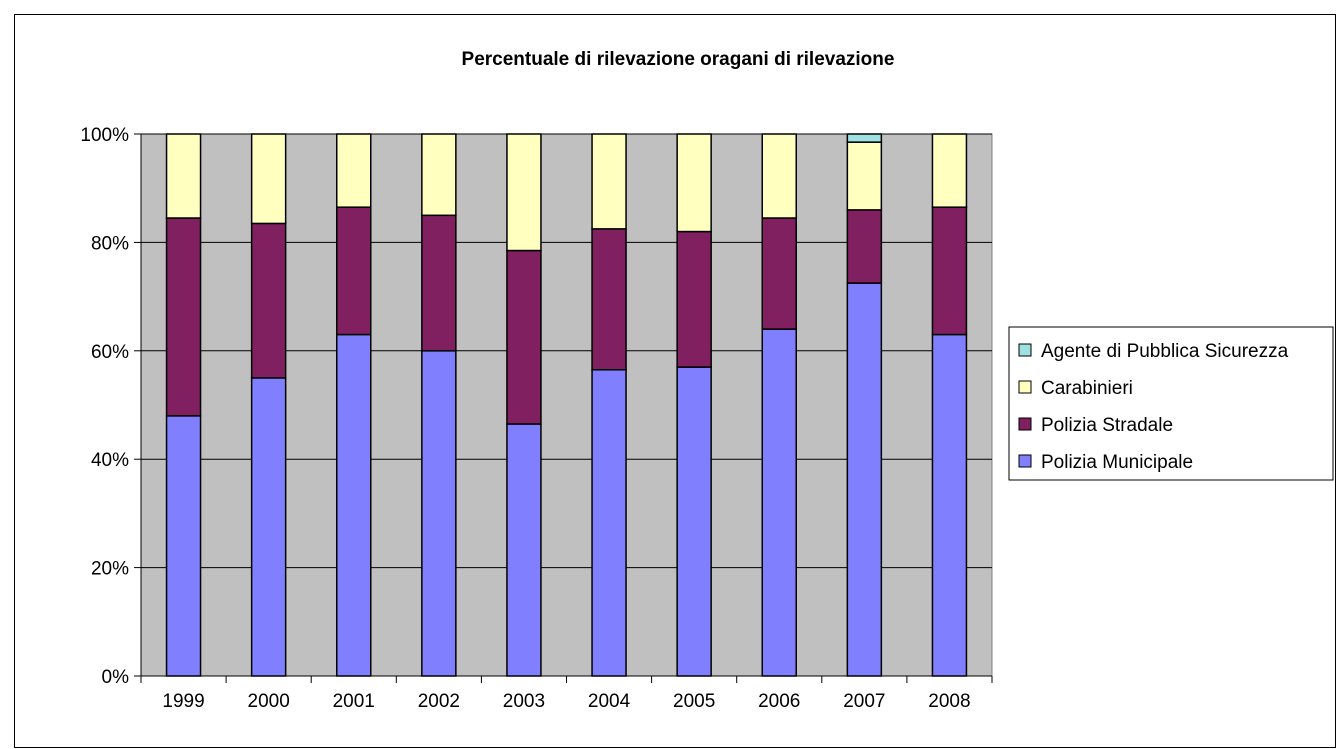  Describe the element at coordinates (1117, 462) in the screenshot. I see `legend-label: Polizia Municipale` at that location.